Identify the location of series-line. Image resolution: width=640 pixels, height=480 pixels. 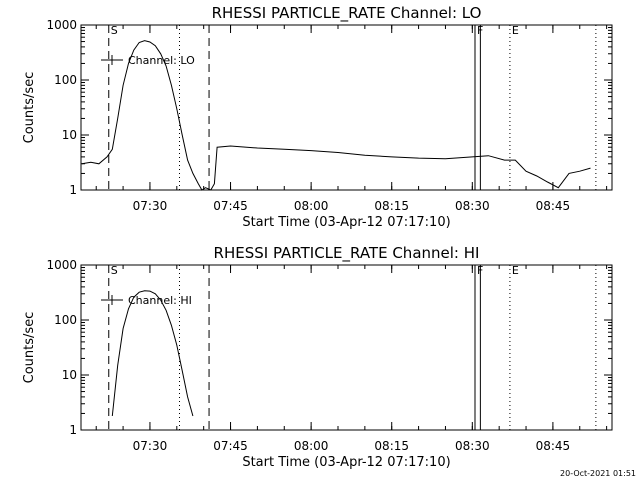
(152, 353).